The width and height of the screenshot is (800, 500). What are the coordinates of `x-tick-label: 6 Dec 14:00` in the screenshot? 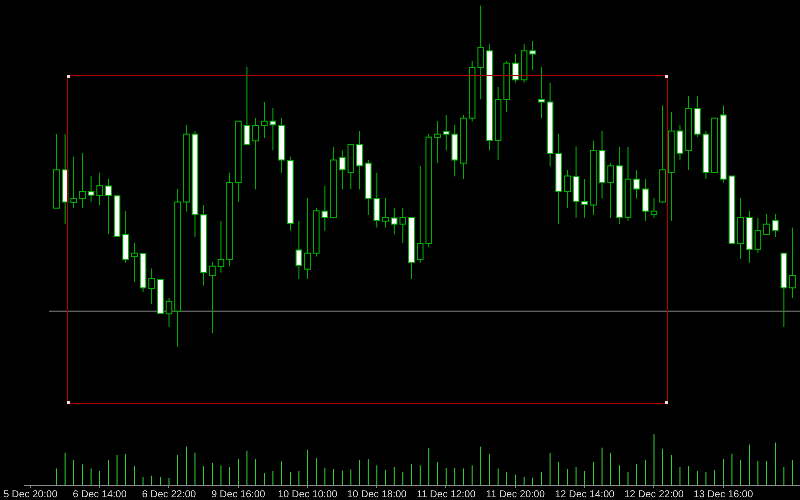 It's located at (100, 495).